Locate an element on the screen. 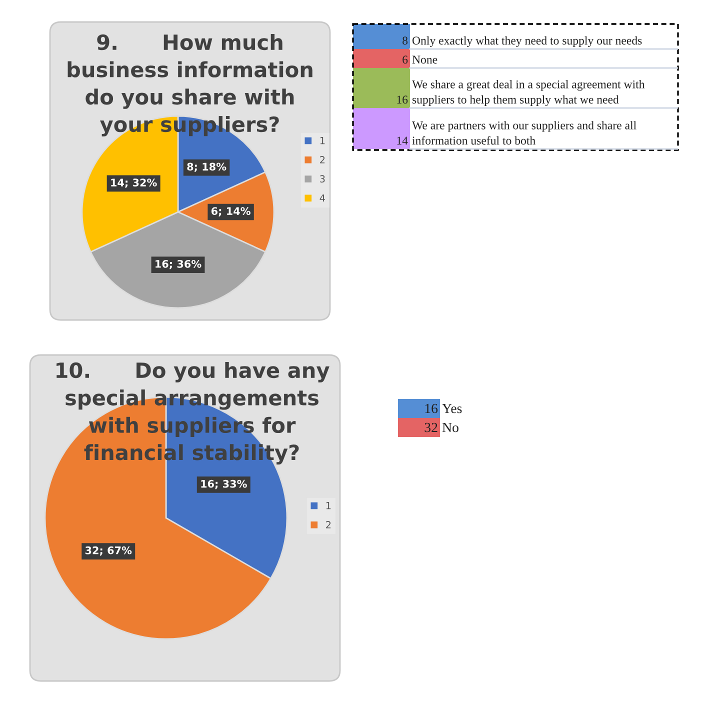 This screenshot has height=708, width=727. data-label: 14 is located at coordinates (402, 140).